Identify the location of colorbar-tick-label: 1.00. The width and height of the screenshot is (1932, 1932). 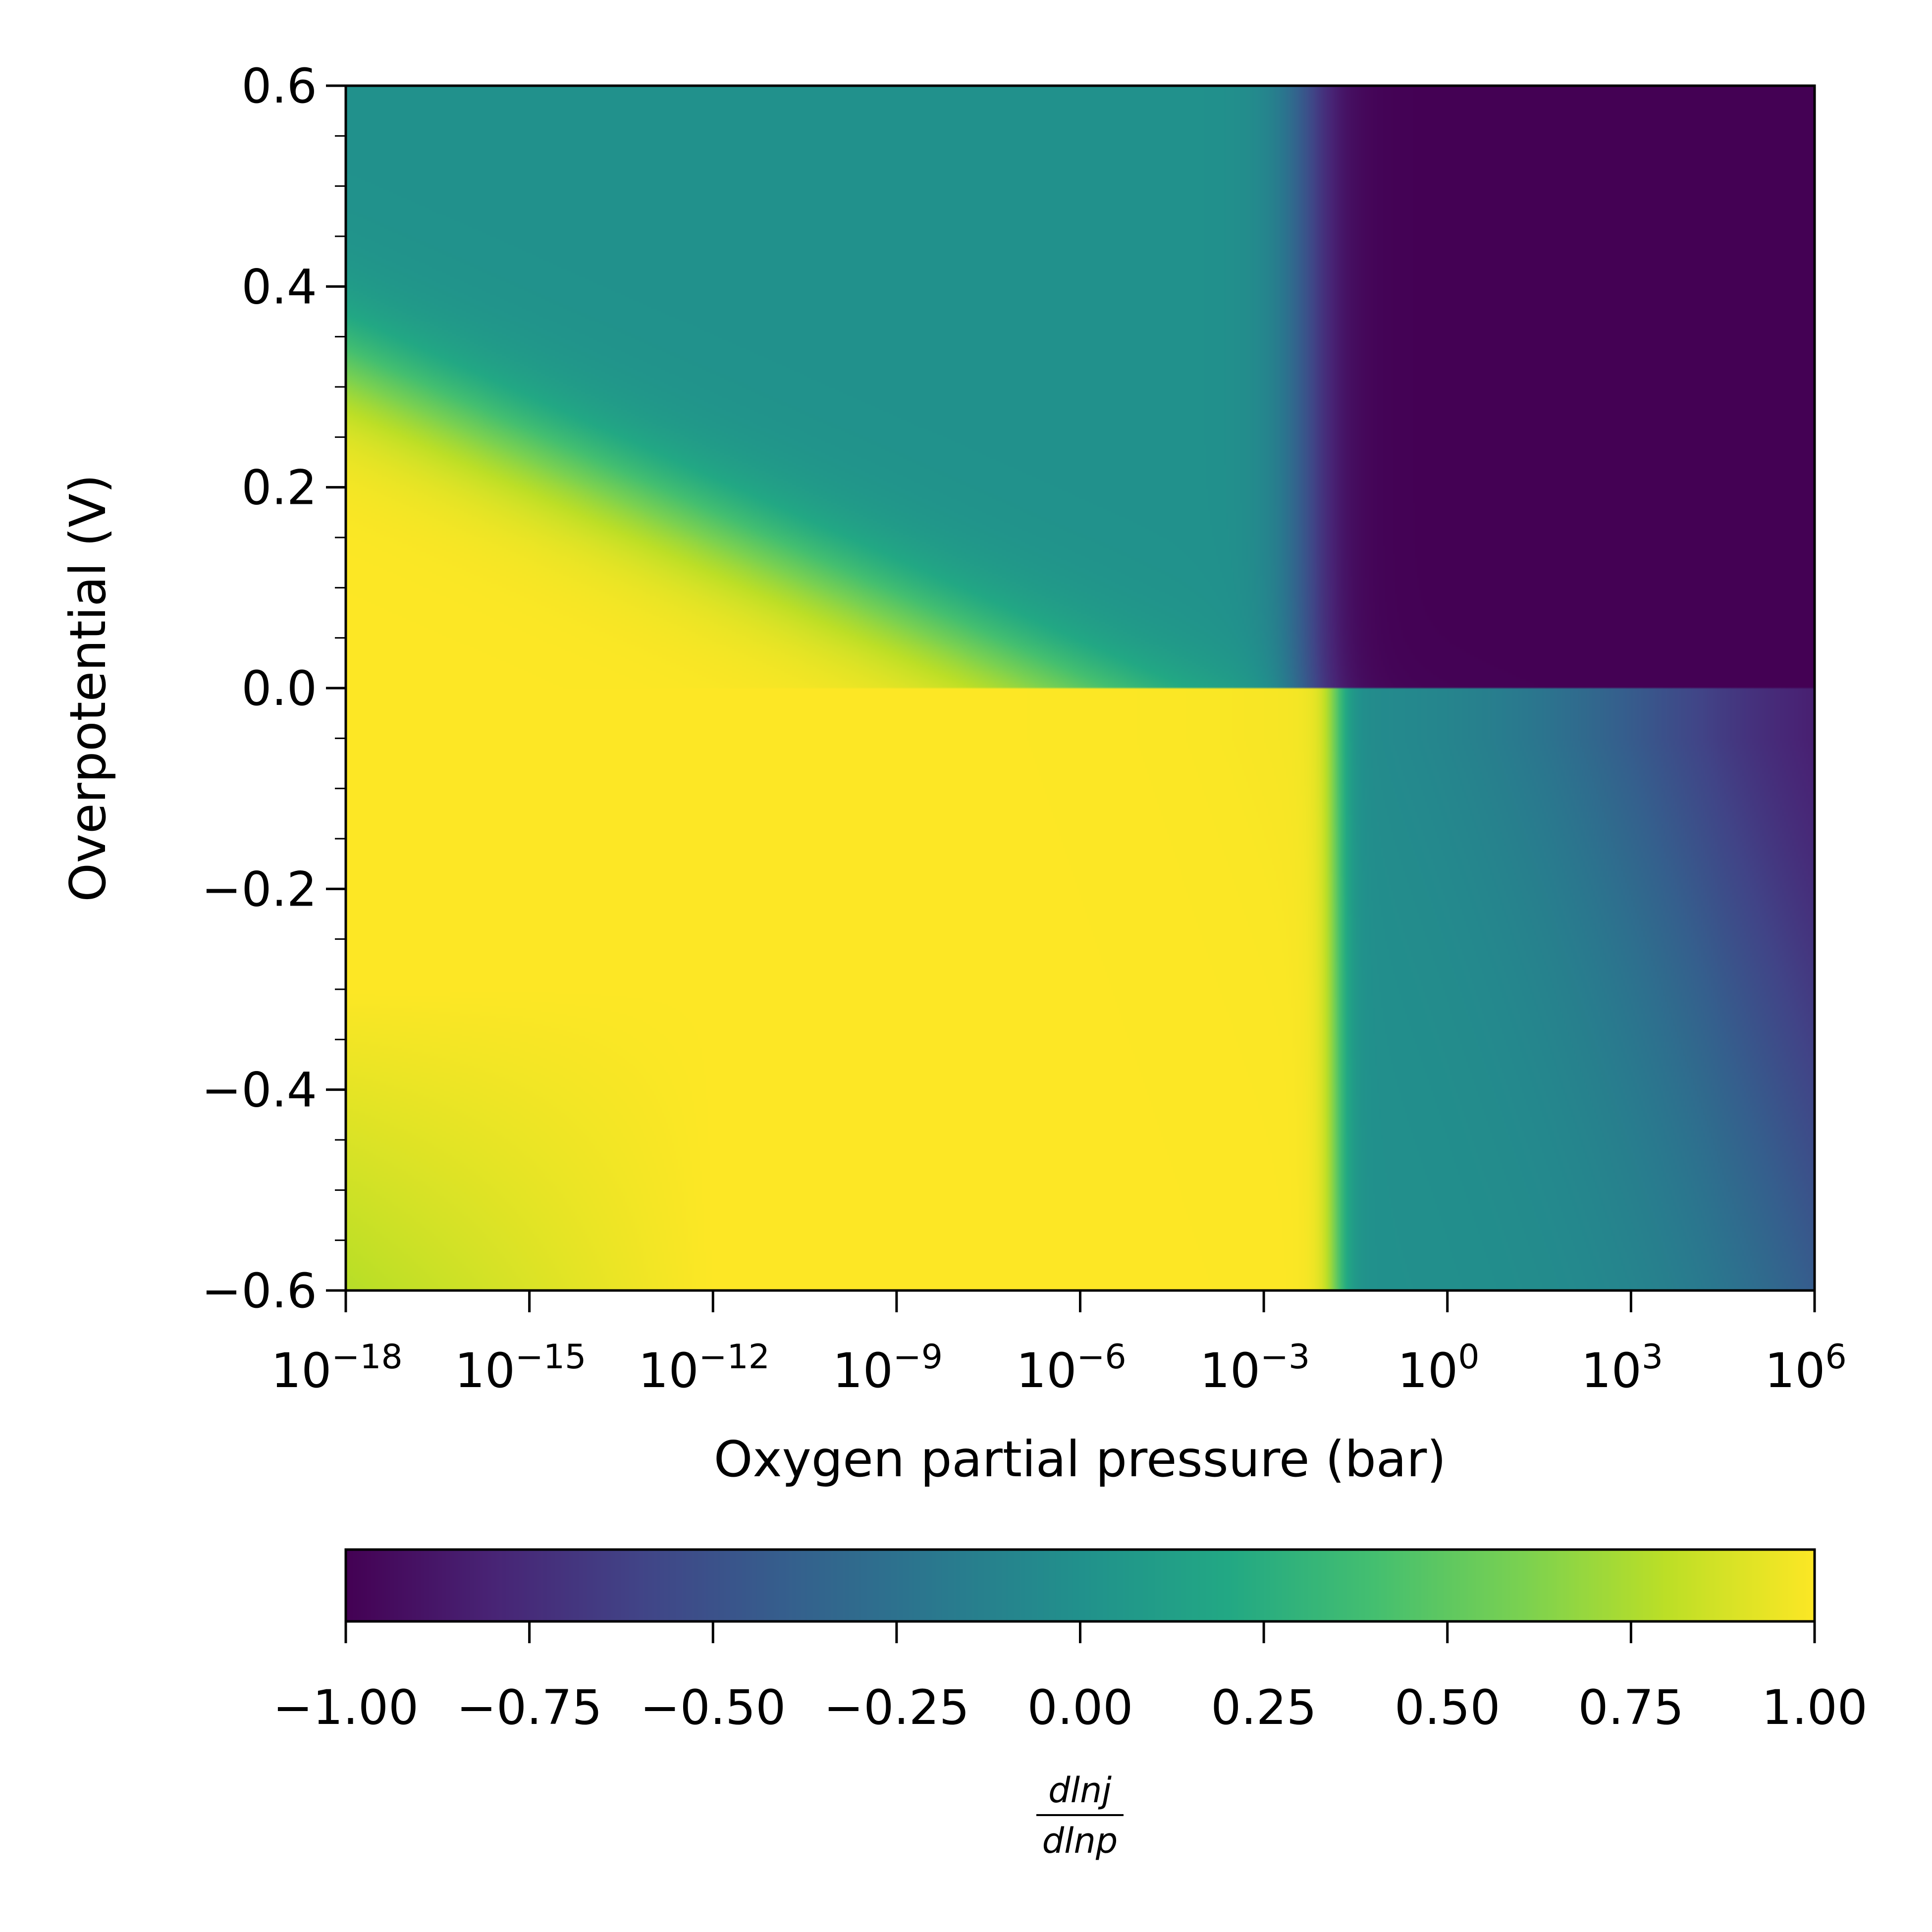
(1815, 1708).